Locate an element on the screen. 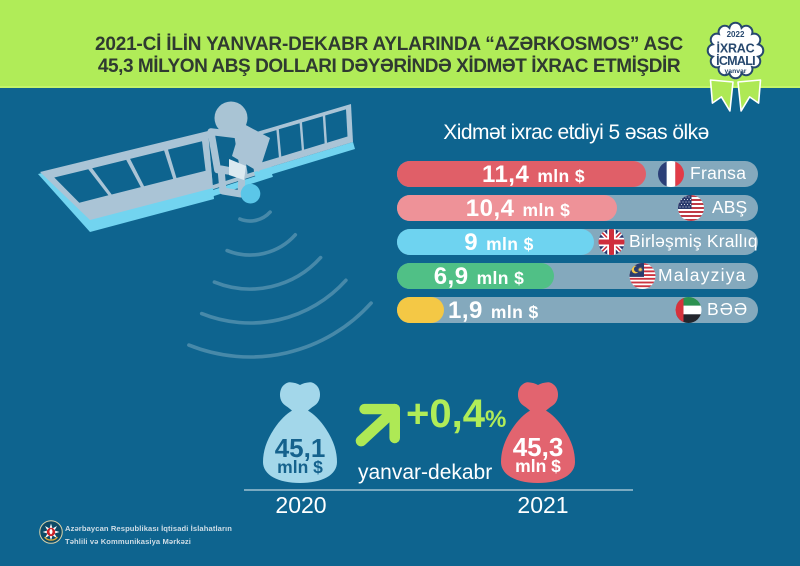 This screenshot has width=800, height=566. svg-text: İCMALI is located at coordinates (735, 60).